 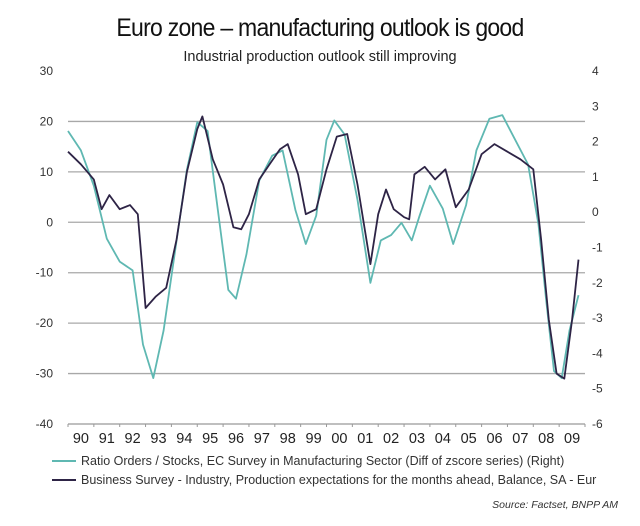 I want to click on y-right-tick-label: -3, so click(x=597, y=318).